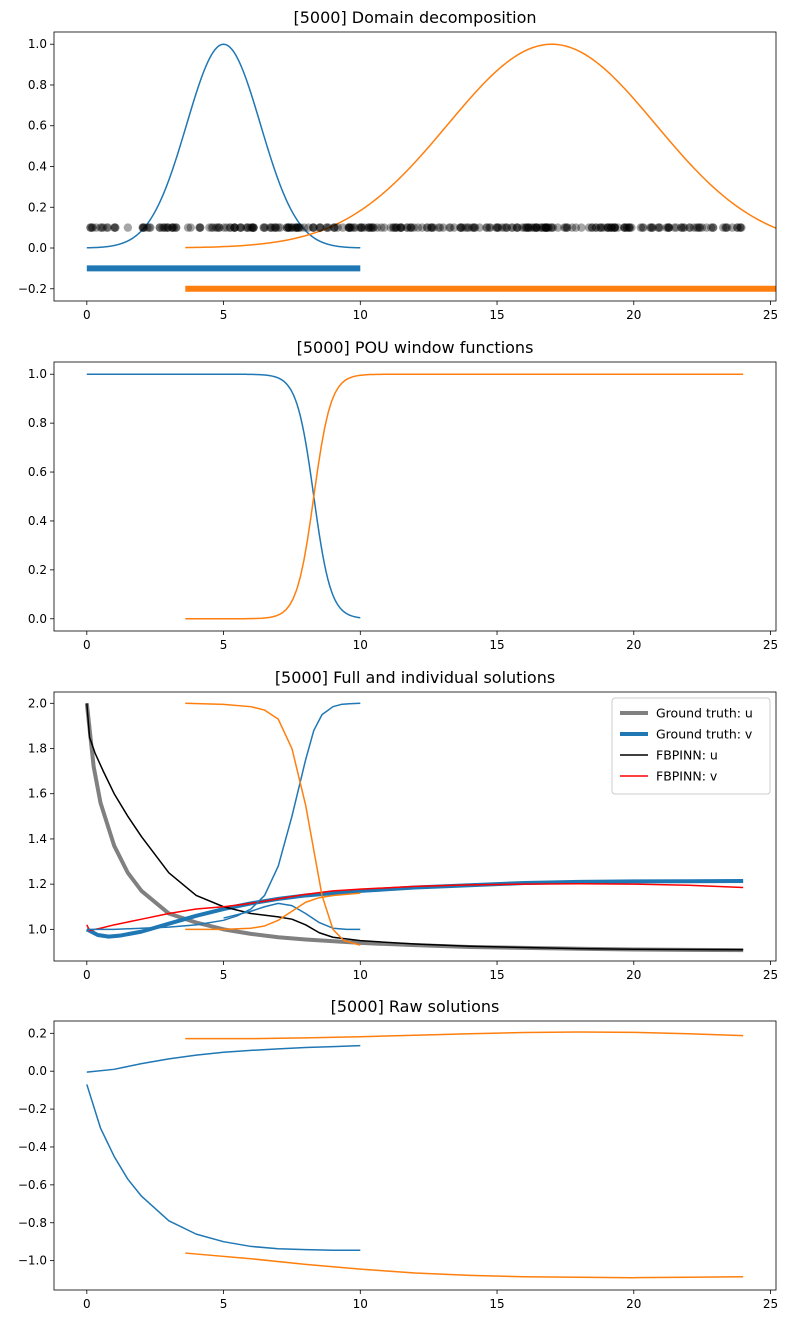  I want to click on y-tick-label: −0.8, so click(32, 1223).